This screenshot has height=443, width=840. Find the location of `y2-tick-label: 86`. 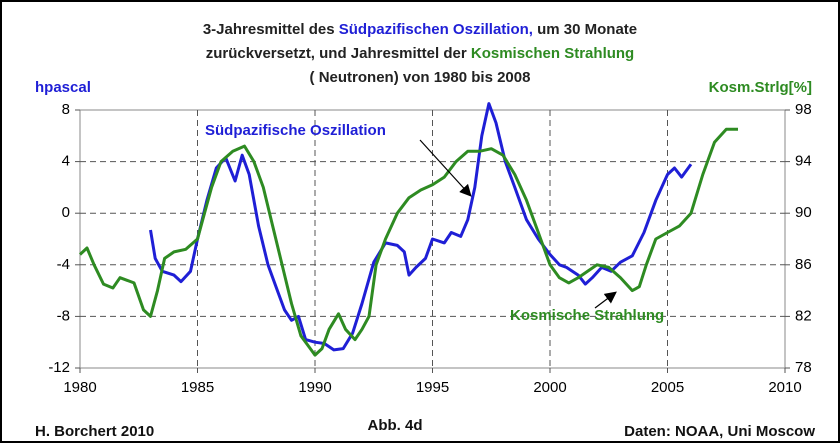

y2-tick-label: 86 is located at coordinates (803, 264).